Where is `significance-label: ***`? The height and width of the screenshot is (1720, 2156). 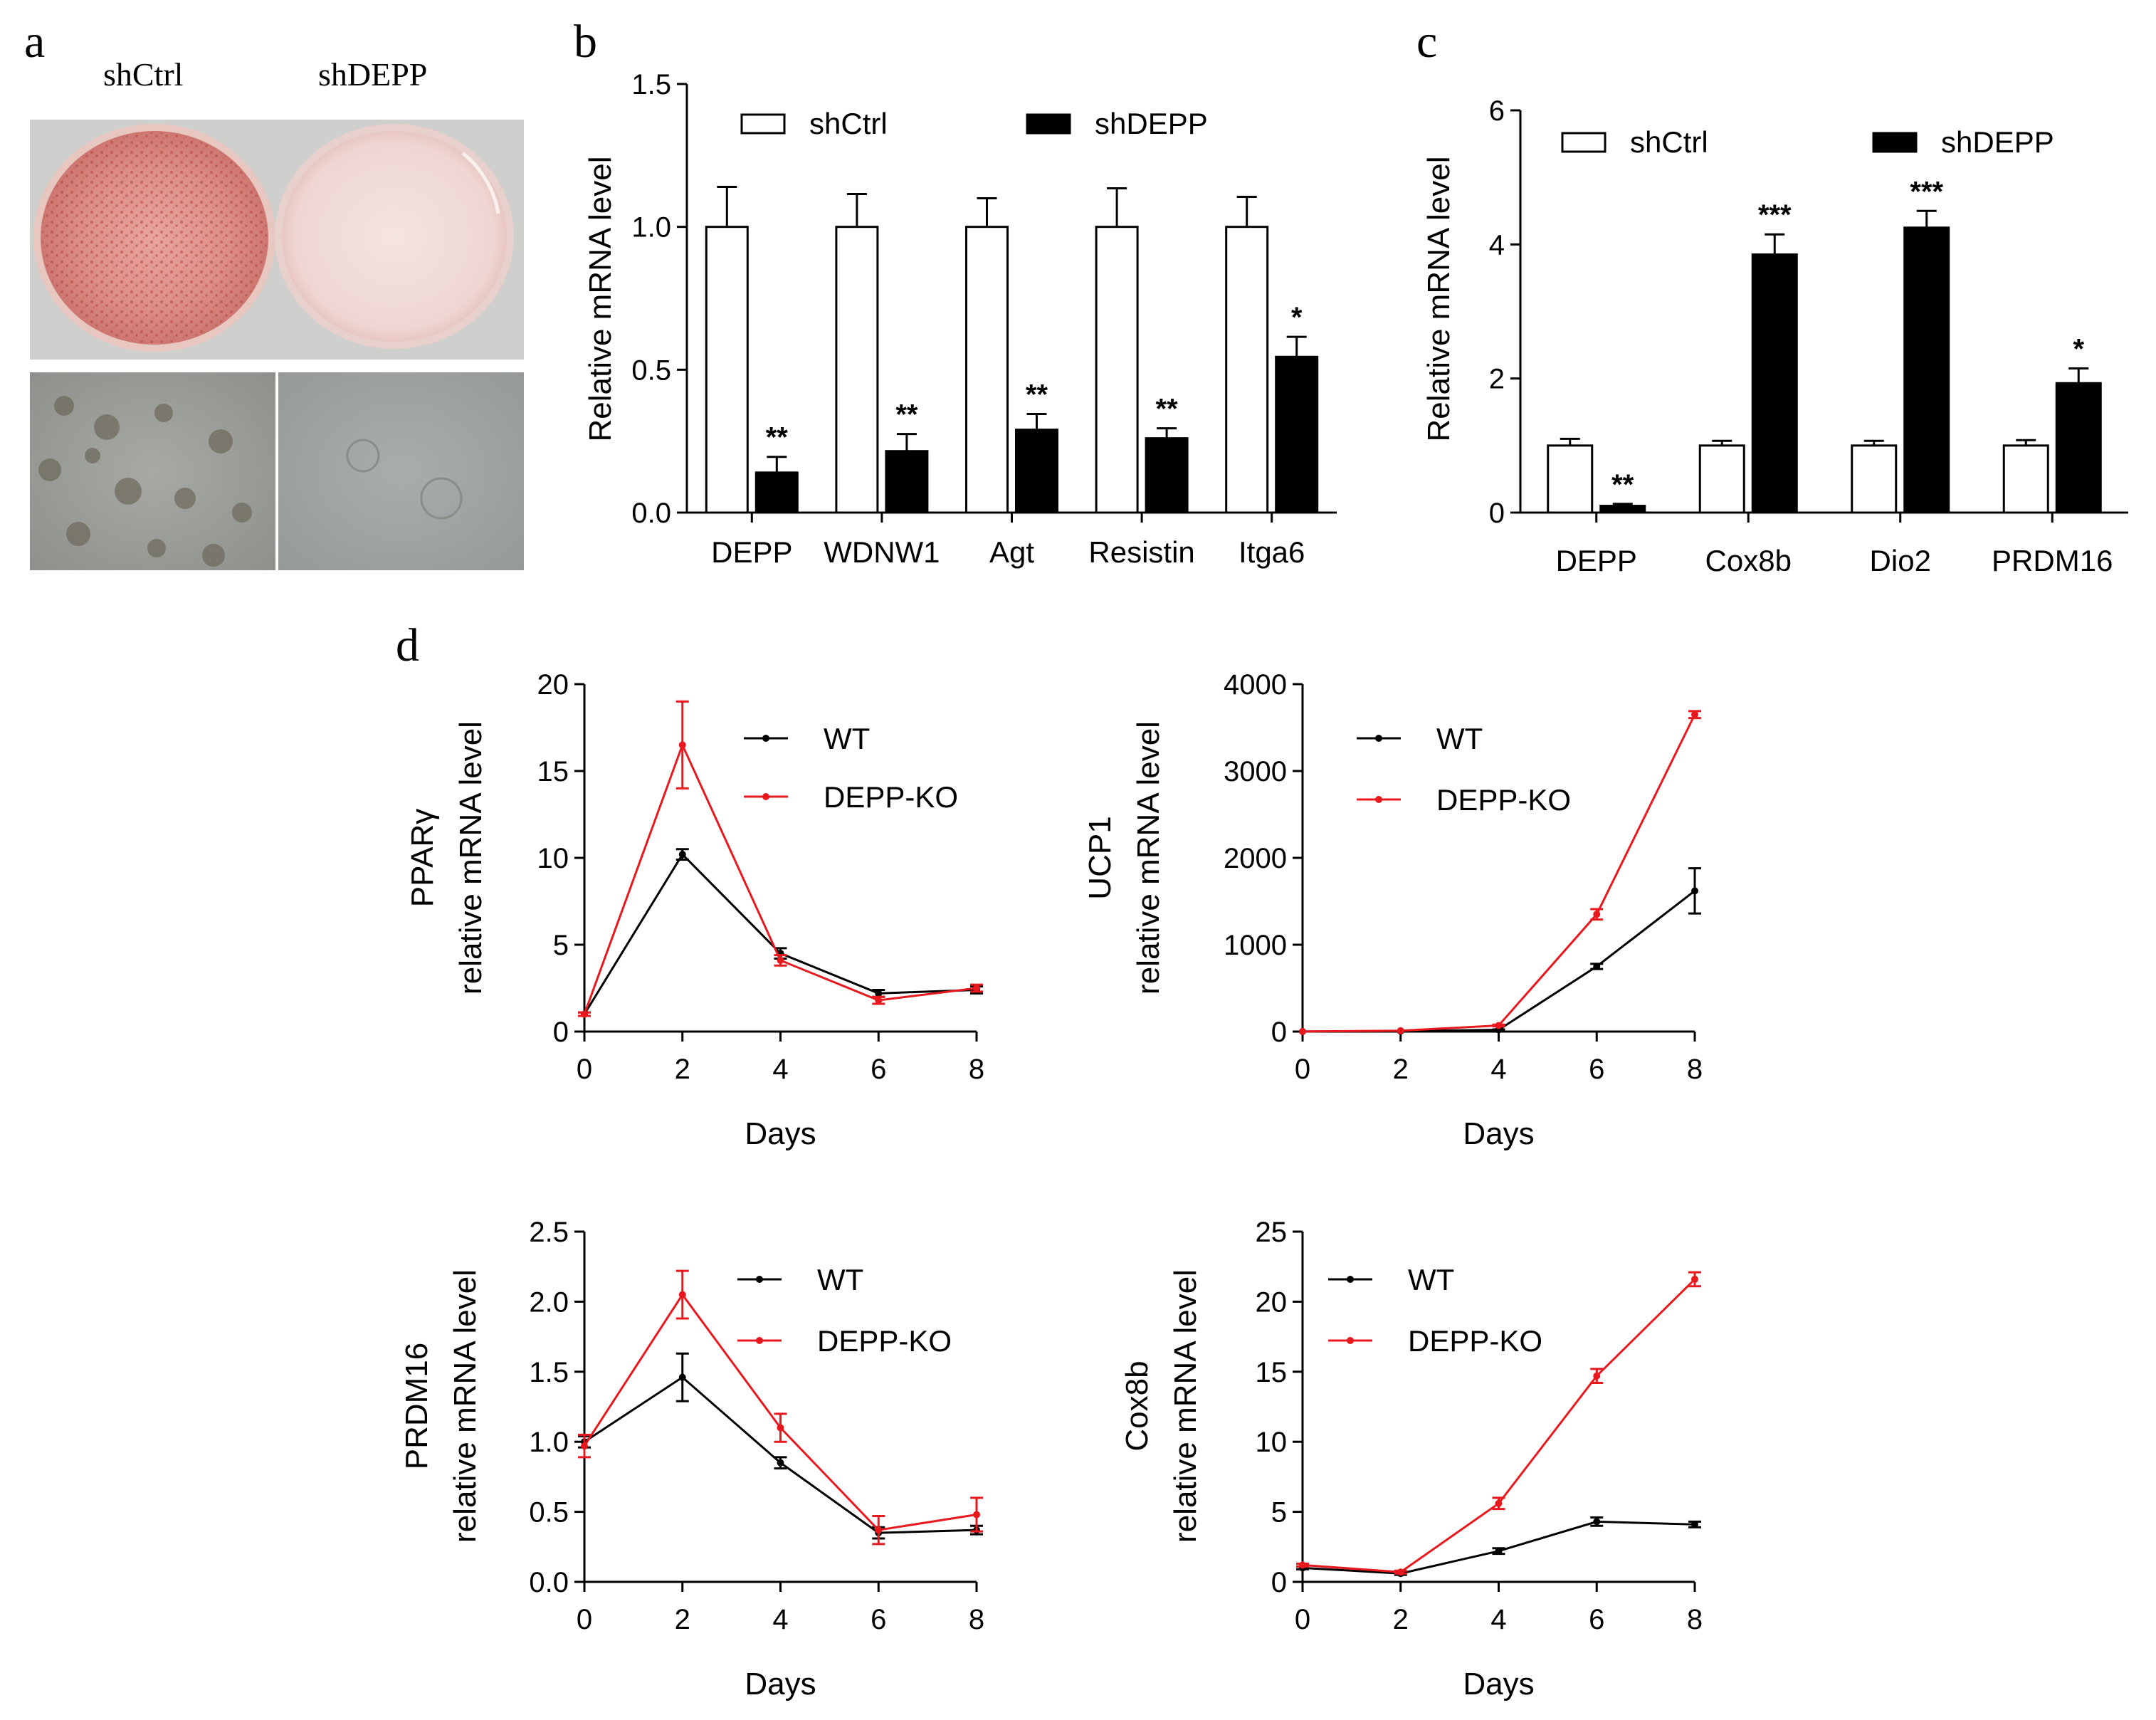
significance-label: *** is located at coordinates (1775, 215).